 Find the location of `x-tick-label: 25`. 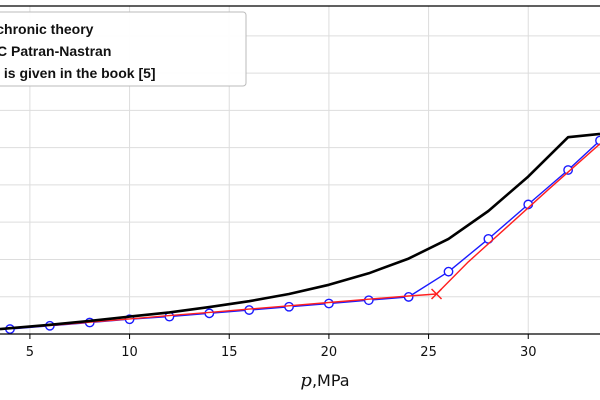

x-tick-label: 25 is located at coordinates (428, 352).